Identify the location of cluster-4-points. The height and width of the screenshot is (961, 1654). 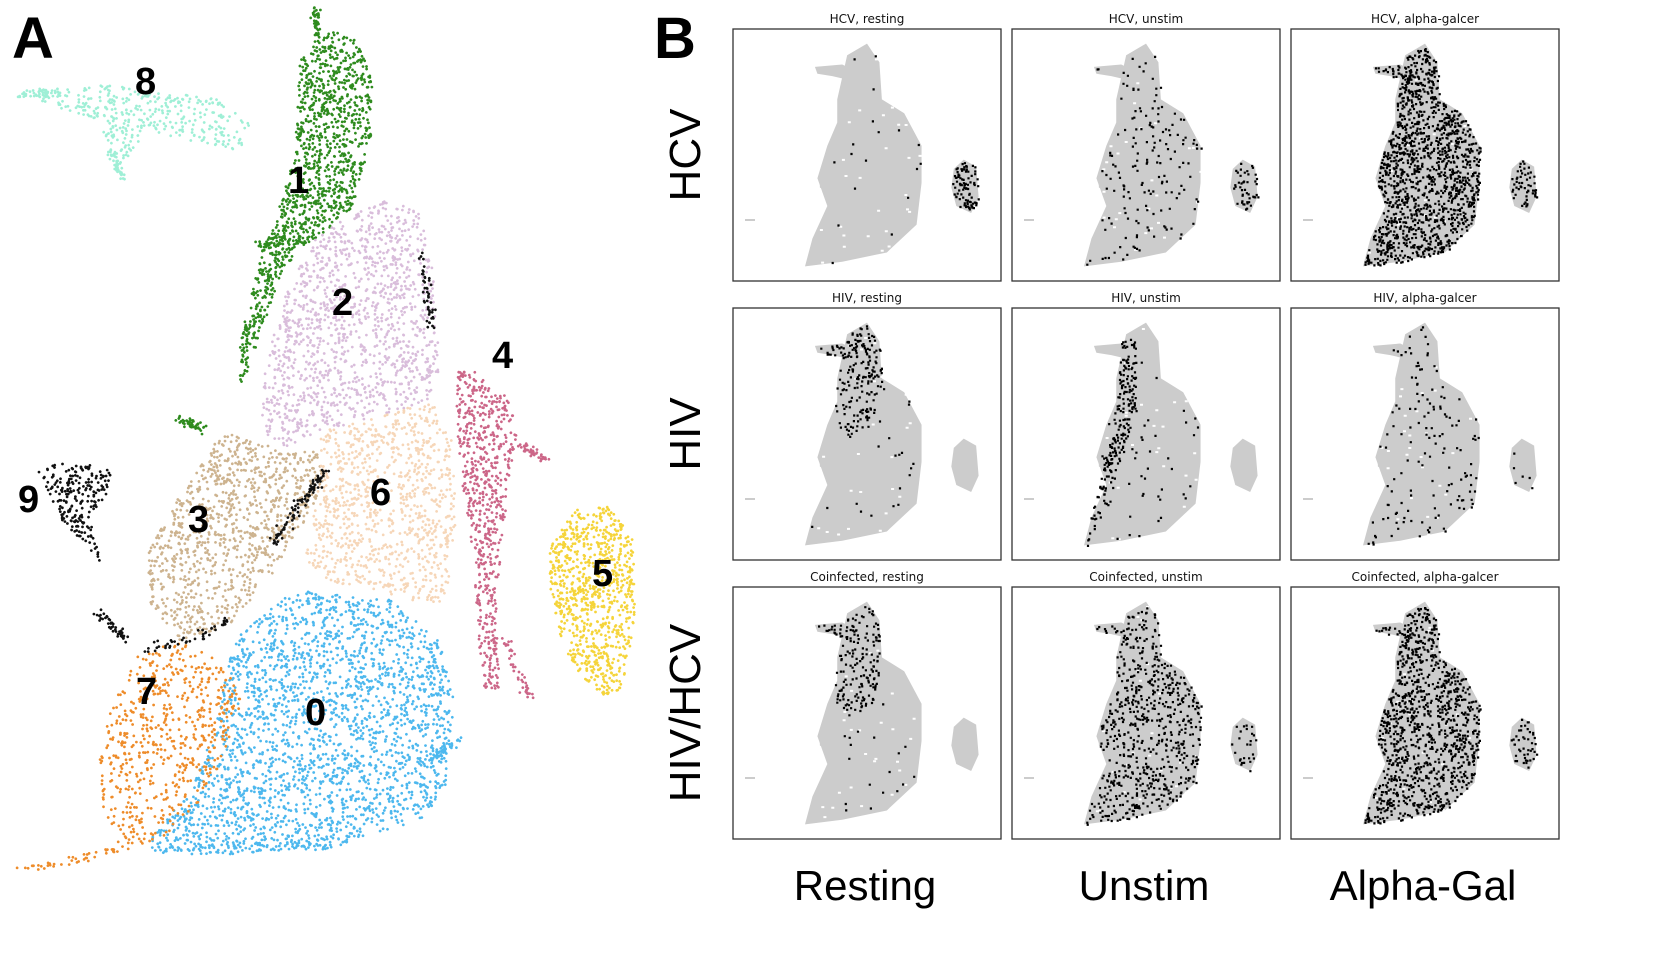
(503, 535).